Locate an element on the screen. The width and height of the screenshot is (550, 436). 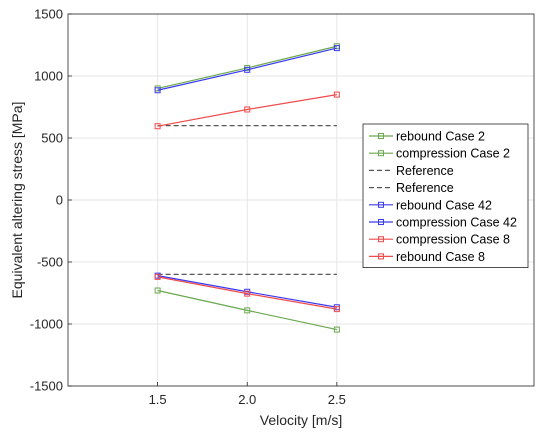
y-tick-label: 1000 is located at coordinates (48, 76).